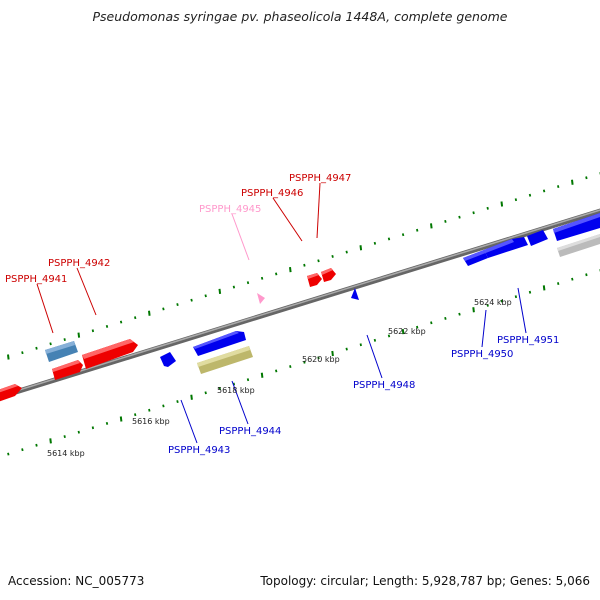 The image size is (600, 600). Describe the element at coordinates (230, 209) in the screenshot. I see `gene-label-4945: PSPPH_4945` at that location.